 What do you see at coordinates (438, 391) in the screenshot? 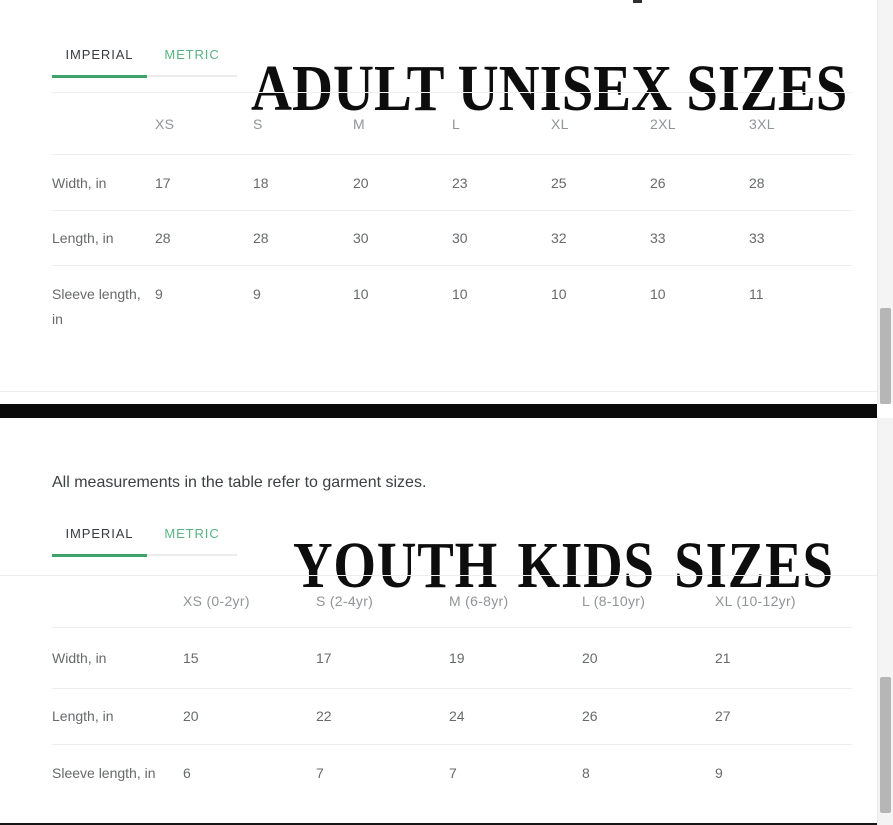
I see `table-bottom-rule` at bounding box center [438, 391].